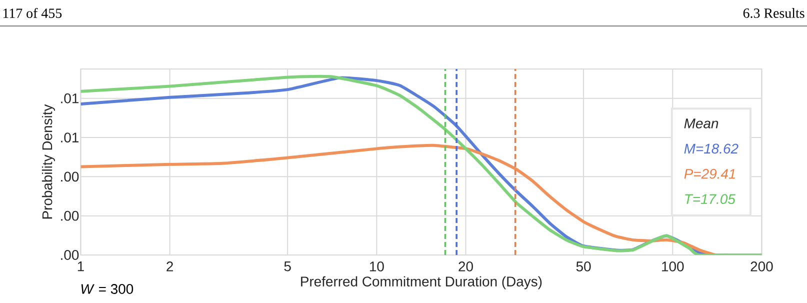 Image resolution: width=807 pixels, height=303 pixels. Describe the element at coordinates (673, 267) in the screenshot. I see `x-tick-label: 100` at that location.